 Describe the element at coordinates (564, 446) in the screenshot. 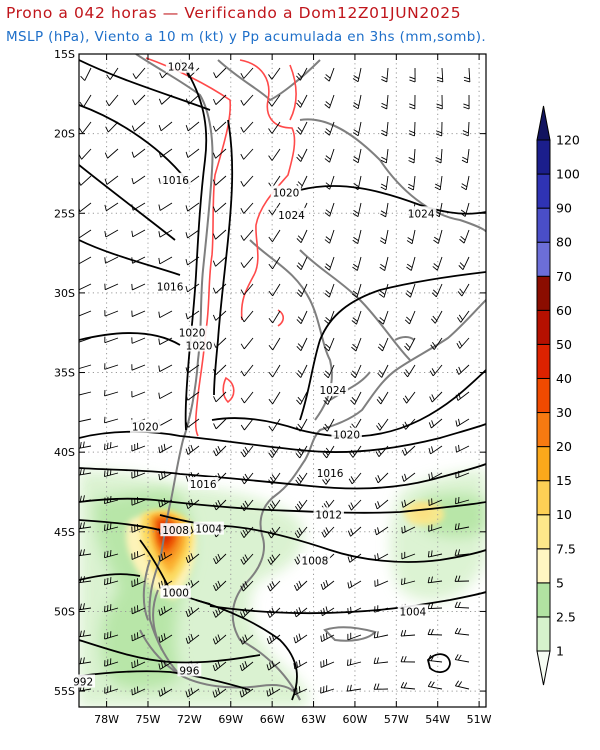

I see `colorbar-tick-label: 20` at that location.